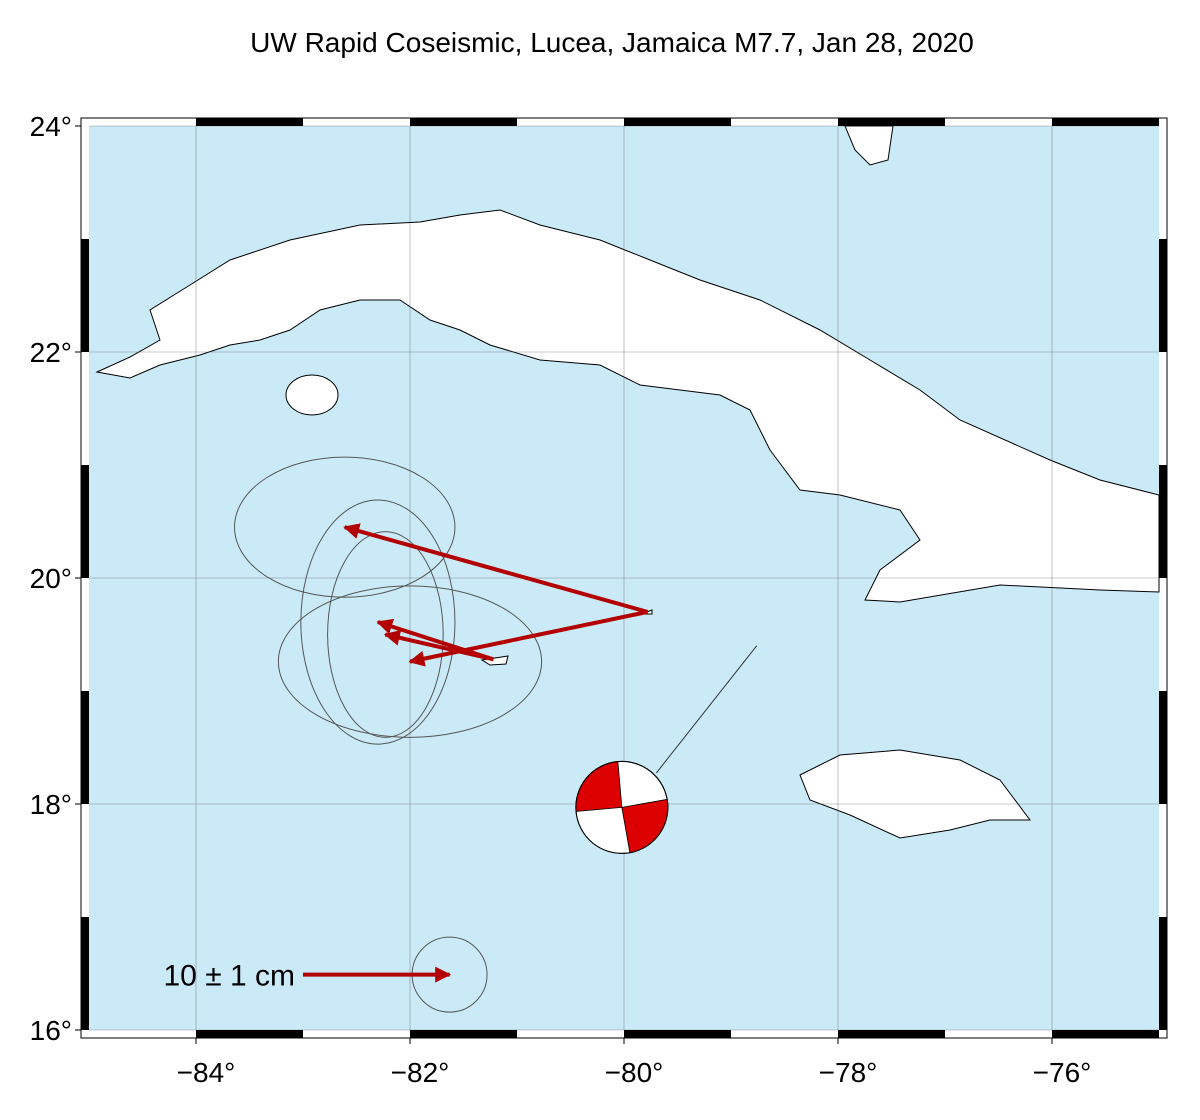 The height and width of the screenshot is (1120, 1200). I want to click on x-tick-label: −80°, so click(634, 1072).